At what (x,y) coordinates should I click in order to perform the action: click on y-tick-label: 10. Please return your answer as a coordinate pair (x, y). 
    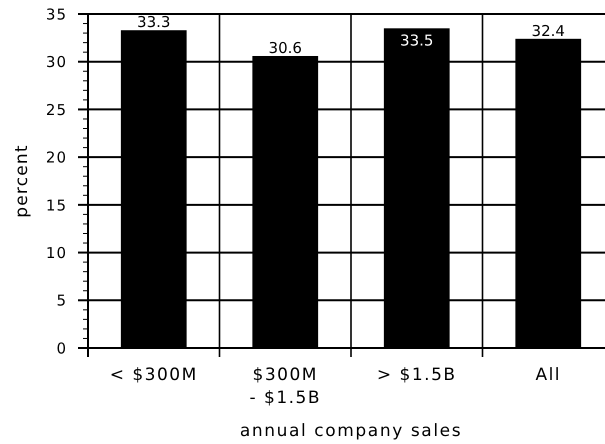
    Looking at the image, I should click on (56, 253).